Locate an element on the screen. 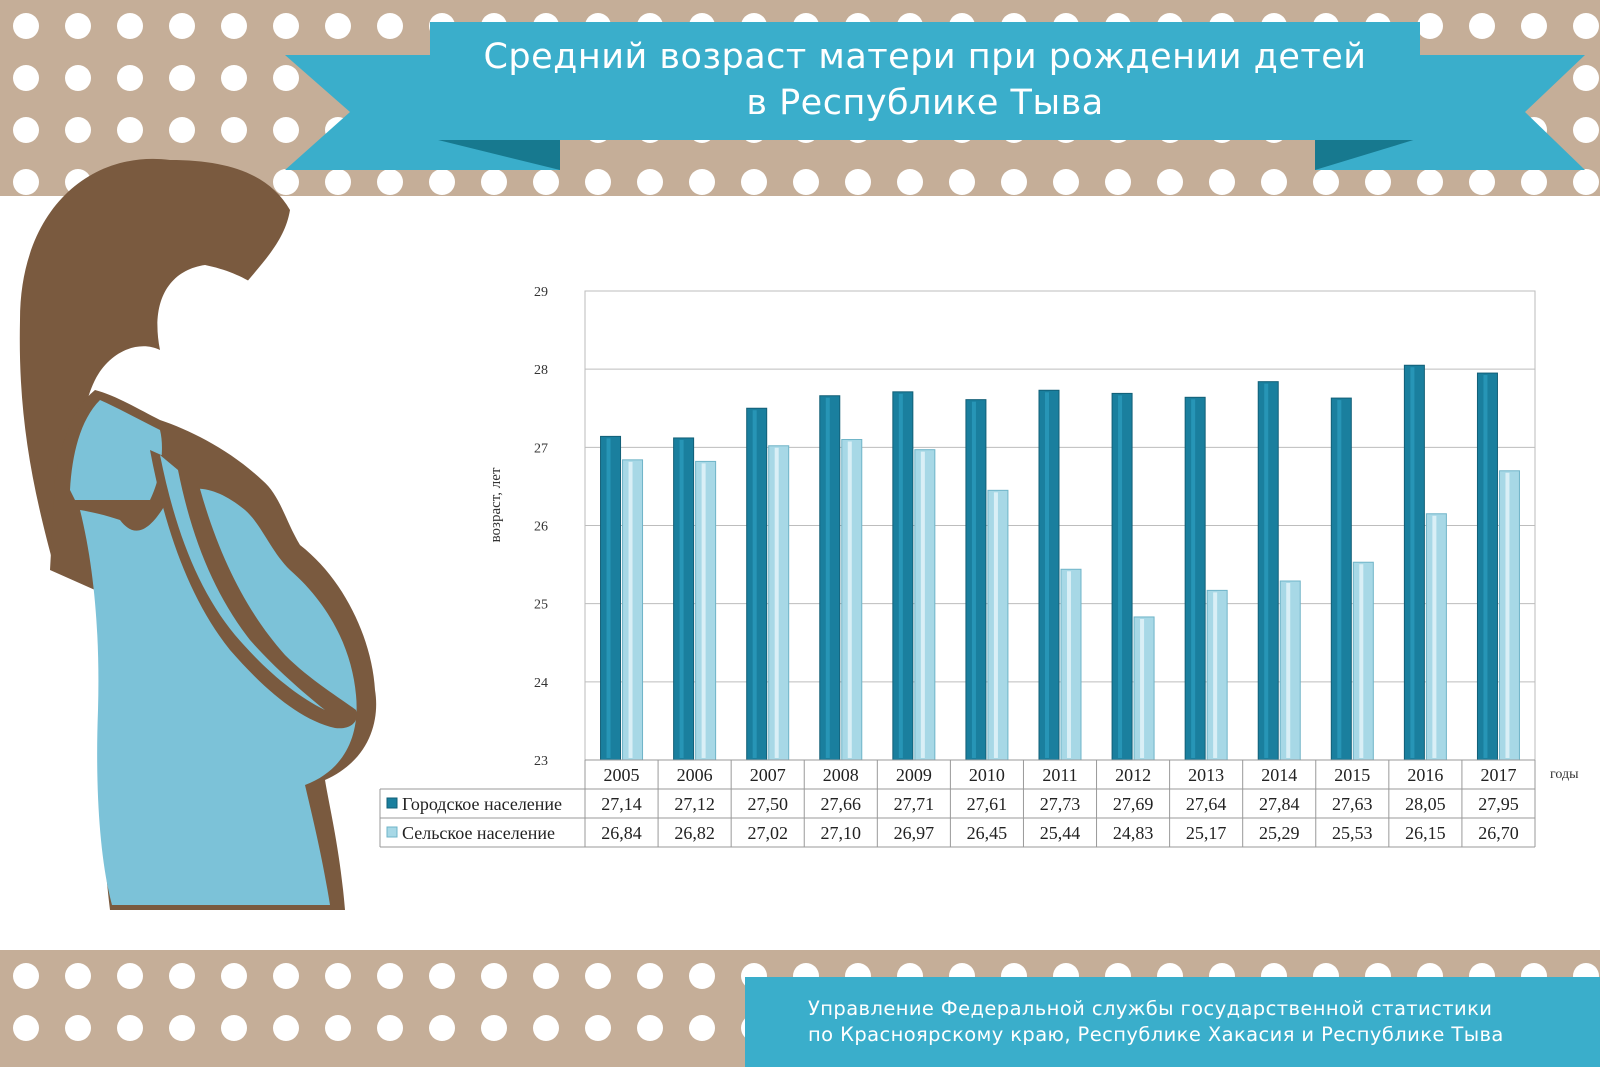 Image resolution: width=1600 pixels, height=1067 pixels. x-tick-label: 2017 is located at coordinates (1498, 775).